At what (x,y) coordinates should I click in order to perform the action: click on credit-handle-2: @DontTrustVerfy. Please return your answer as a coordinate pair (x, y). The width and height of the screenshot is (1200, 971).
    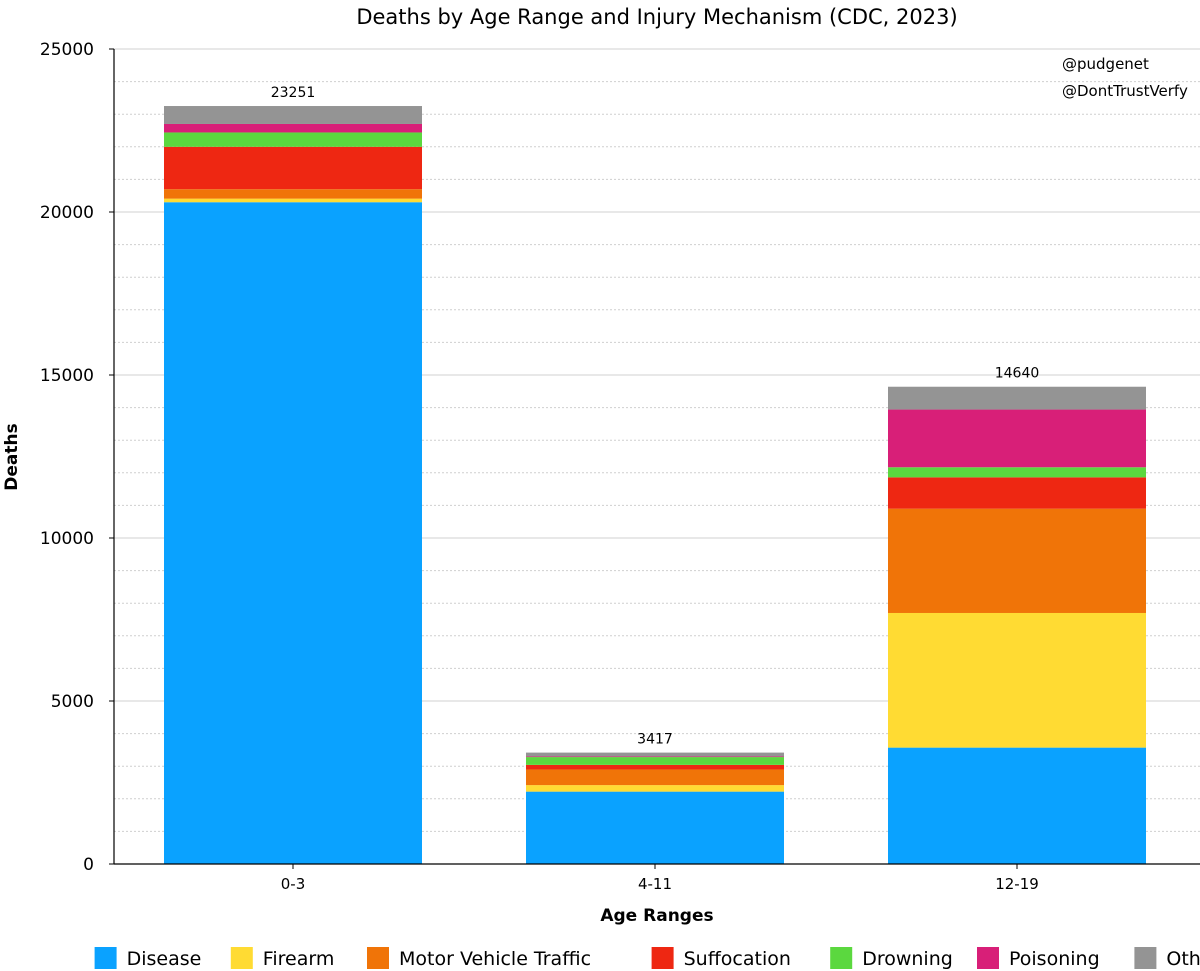
    Looking at the image, I should click on (1125, 91).